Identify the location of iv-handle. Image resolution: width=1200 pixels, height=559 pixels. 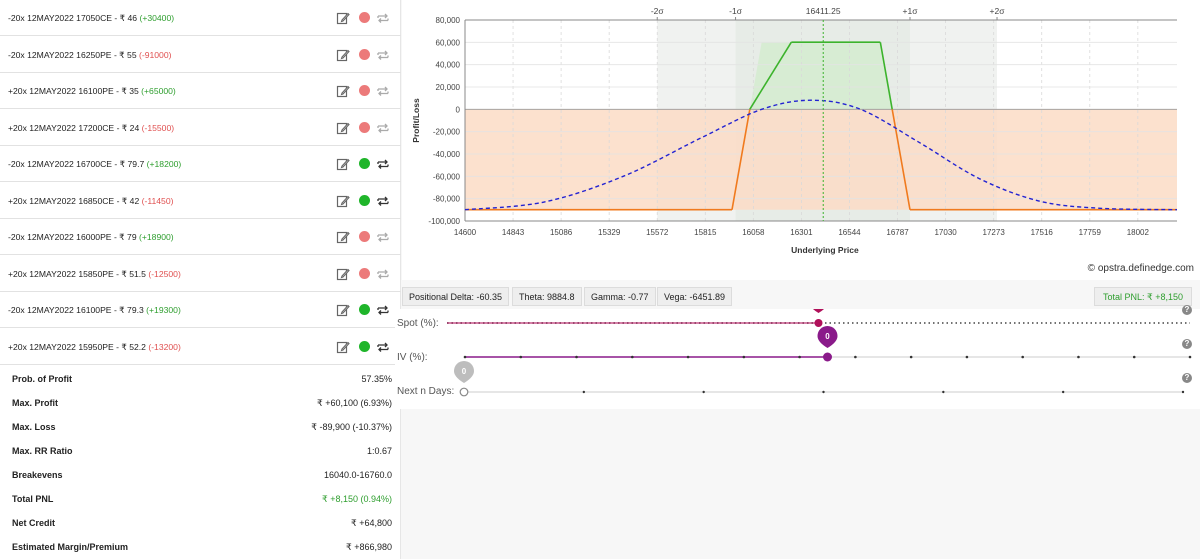
(827, 357).